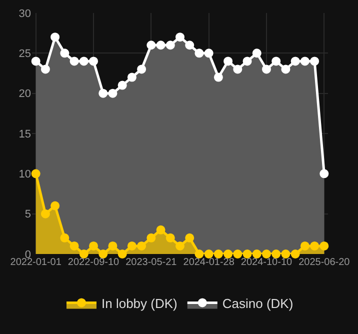 The height and width of the screenshot is (334, 358). I want to click on y-tick-label: 20, so click(24, 94).